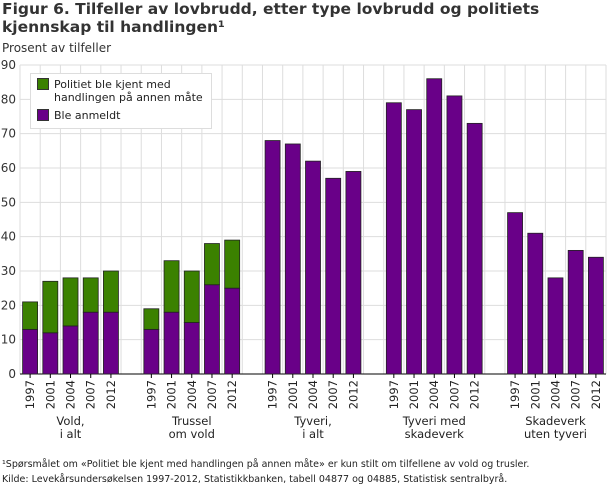 The image size is (610, 488). What do you see at coordinates (12, 374) in the screenshot?
I see `y-tick-label: 0` at bounding box center [12, 374].